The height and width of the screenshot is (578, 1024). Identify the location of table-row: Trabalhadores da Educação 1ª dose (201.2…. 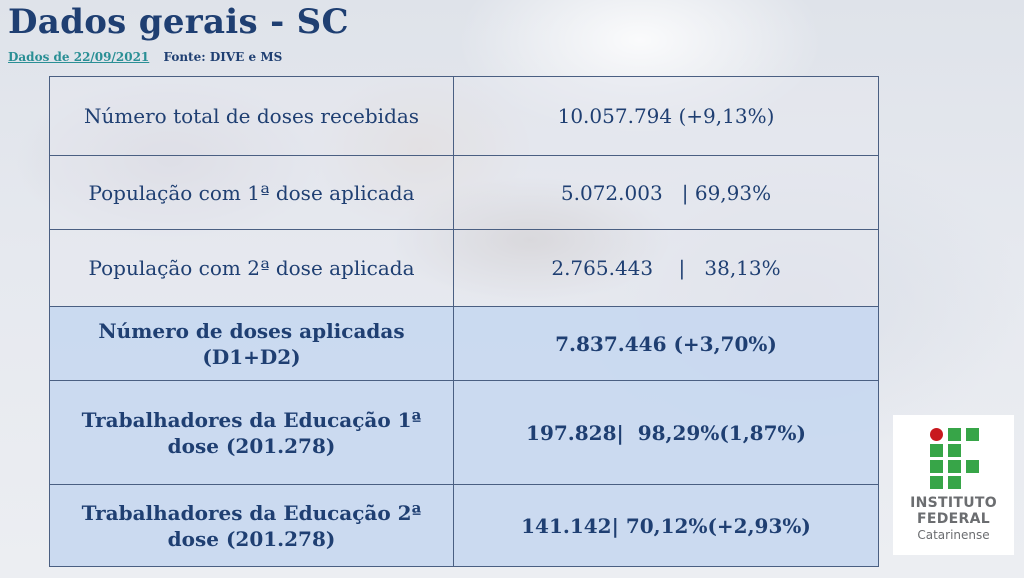
(464, 432).